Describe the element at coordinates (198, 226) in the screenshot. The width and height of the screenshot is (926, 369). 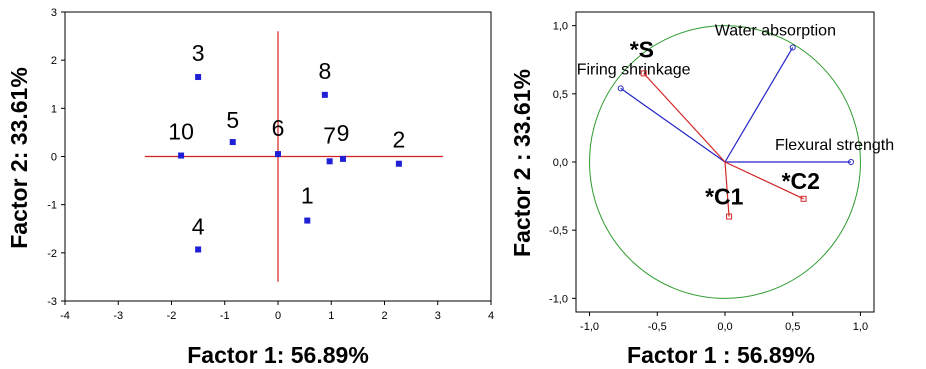
I see `left-point-label: 4` at that location.